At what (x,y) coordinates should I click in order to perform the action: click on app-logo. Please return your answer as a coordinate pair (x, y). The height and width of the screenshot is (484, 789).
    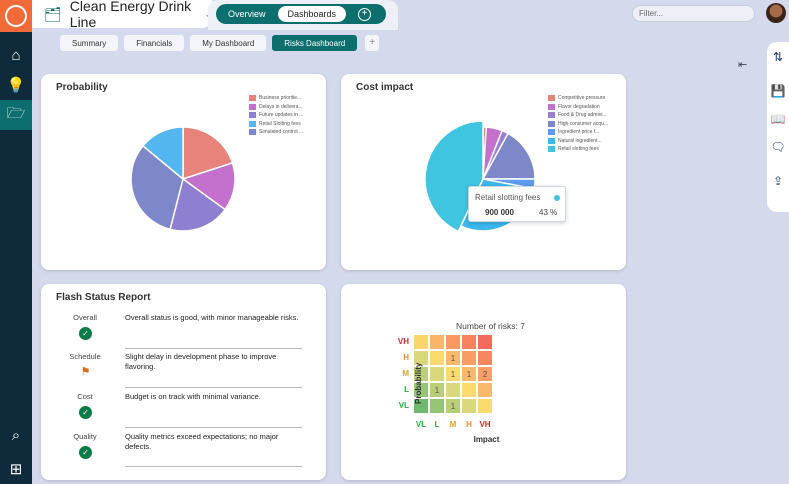
    Looking at the image, I should click on (16, 16).